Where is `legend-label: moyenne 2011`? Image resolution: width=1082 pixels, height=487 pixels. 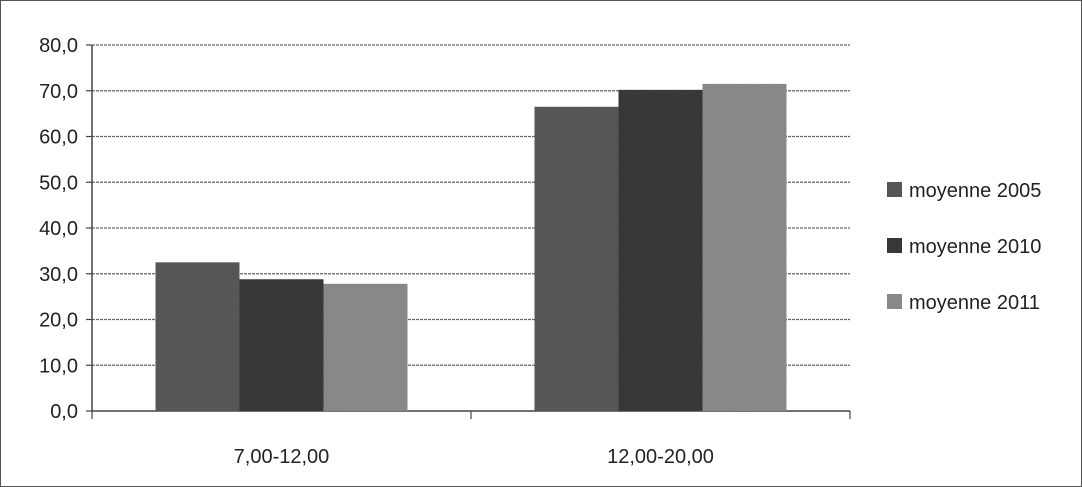 legend-label: moyenne 2011 is located at coordinates (974, 303).